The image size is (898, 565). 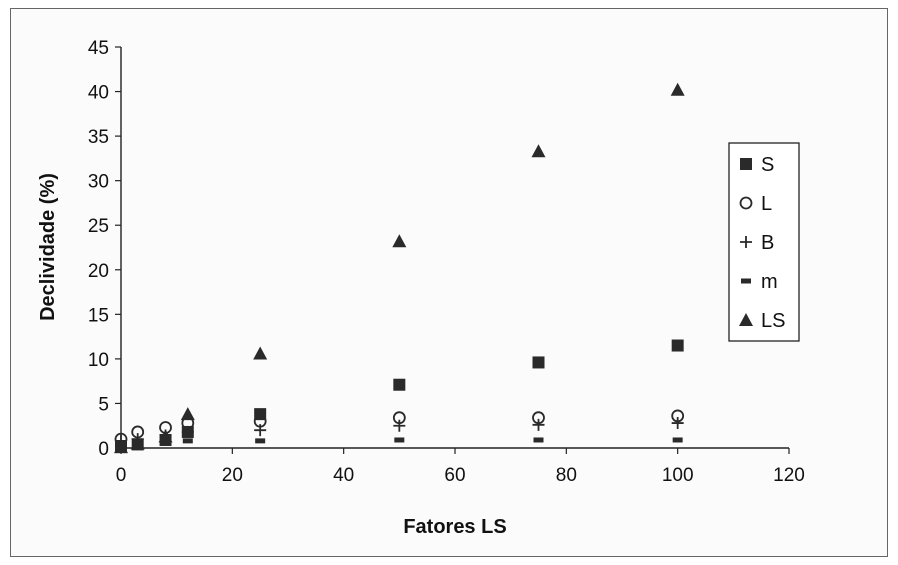 I want to click on legend-label-LS: LS, so click(x=773, y=321).